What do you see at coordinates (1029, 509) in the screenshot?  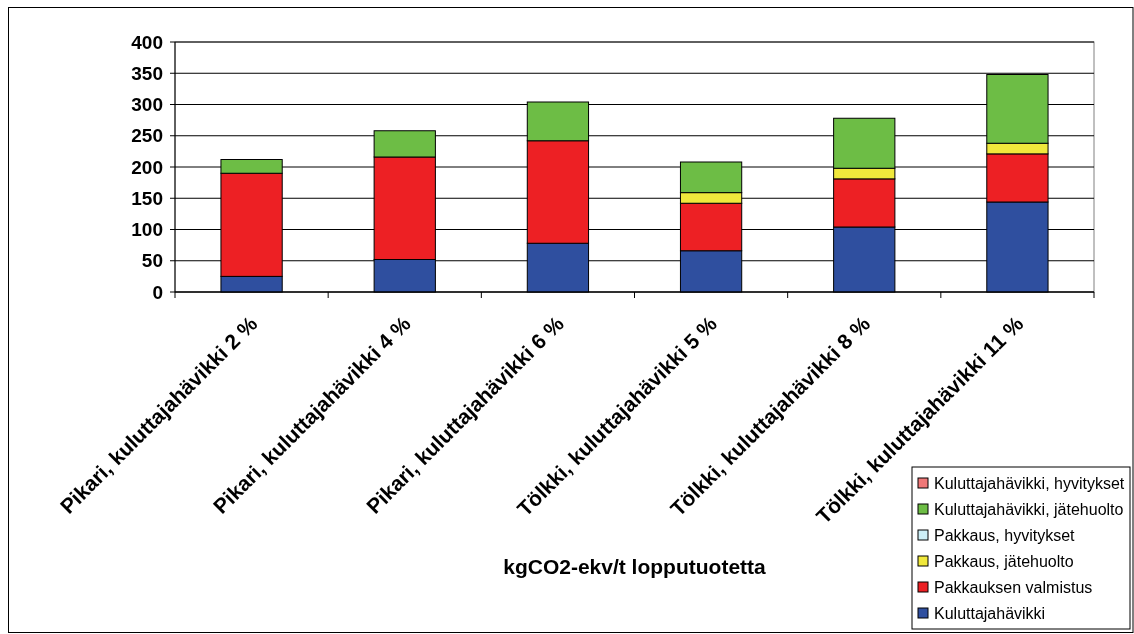 I see `legend-label: Kuluttajahävikki, jätehuolto` at bounding box center [1029, 509].